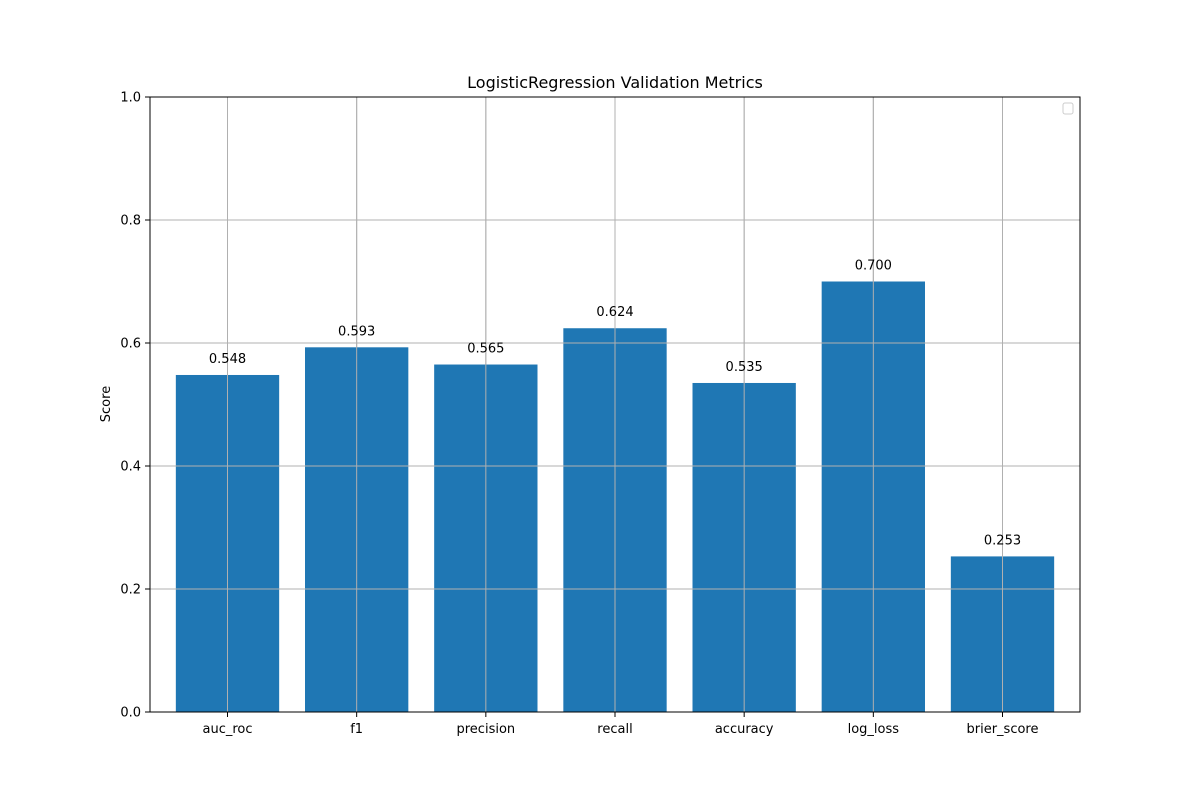 The width and height of the screenshot is (1200, 804). Describe the element at coordinates (130, 221) in the screenshot. I see `y-tick-label: 0.8` at that location.